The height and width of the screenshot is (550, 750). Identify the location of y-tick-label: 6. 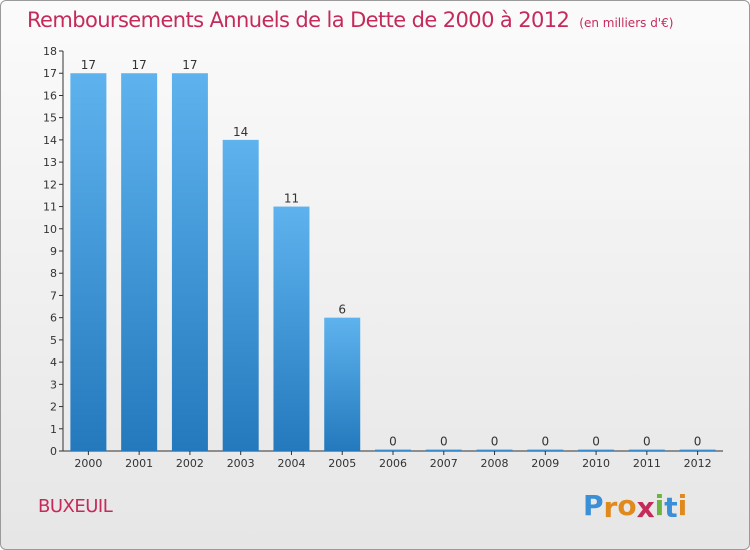
(53, 318).